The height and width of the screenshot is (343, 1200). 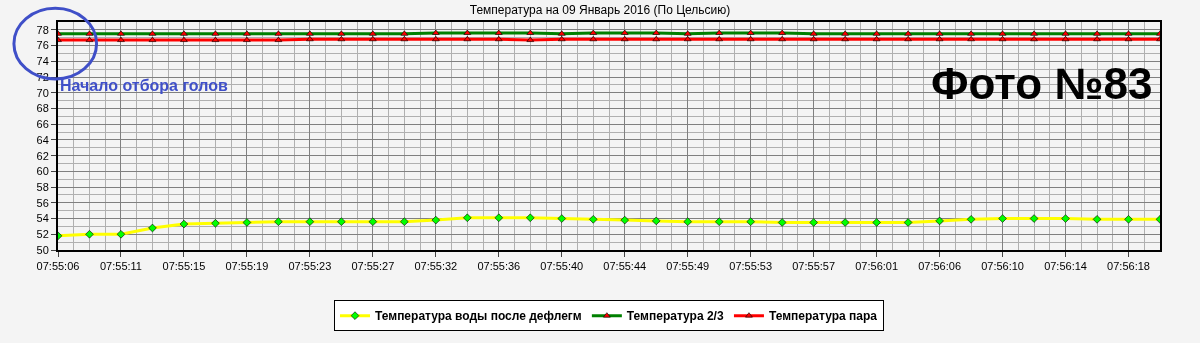 I want to click on legend-label: Температура пара, so click(x=823, y=316).